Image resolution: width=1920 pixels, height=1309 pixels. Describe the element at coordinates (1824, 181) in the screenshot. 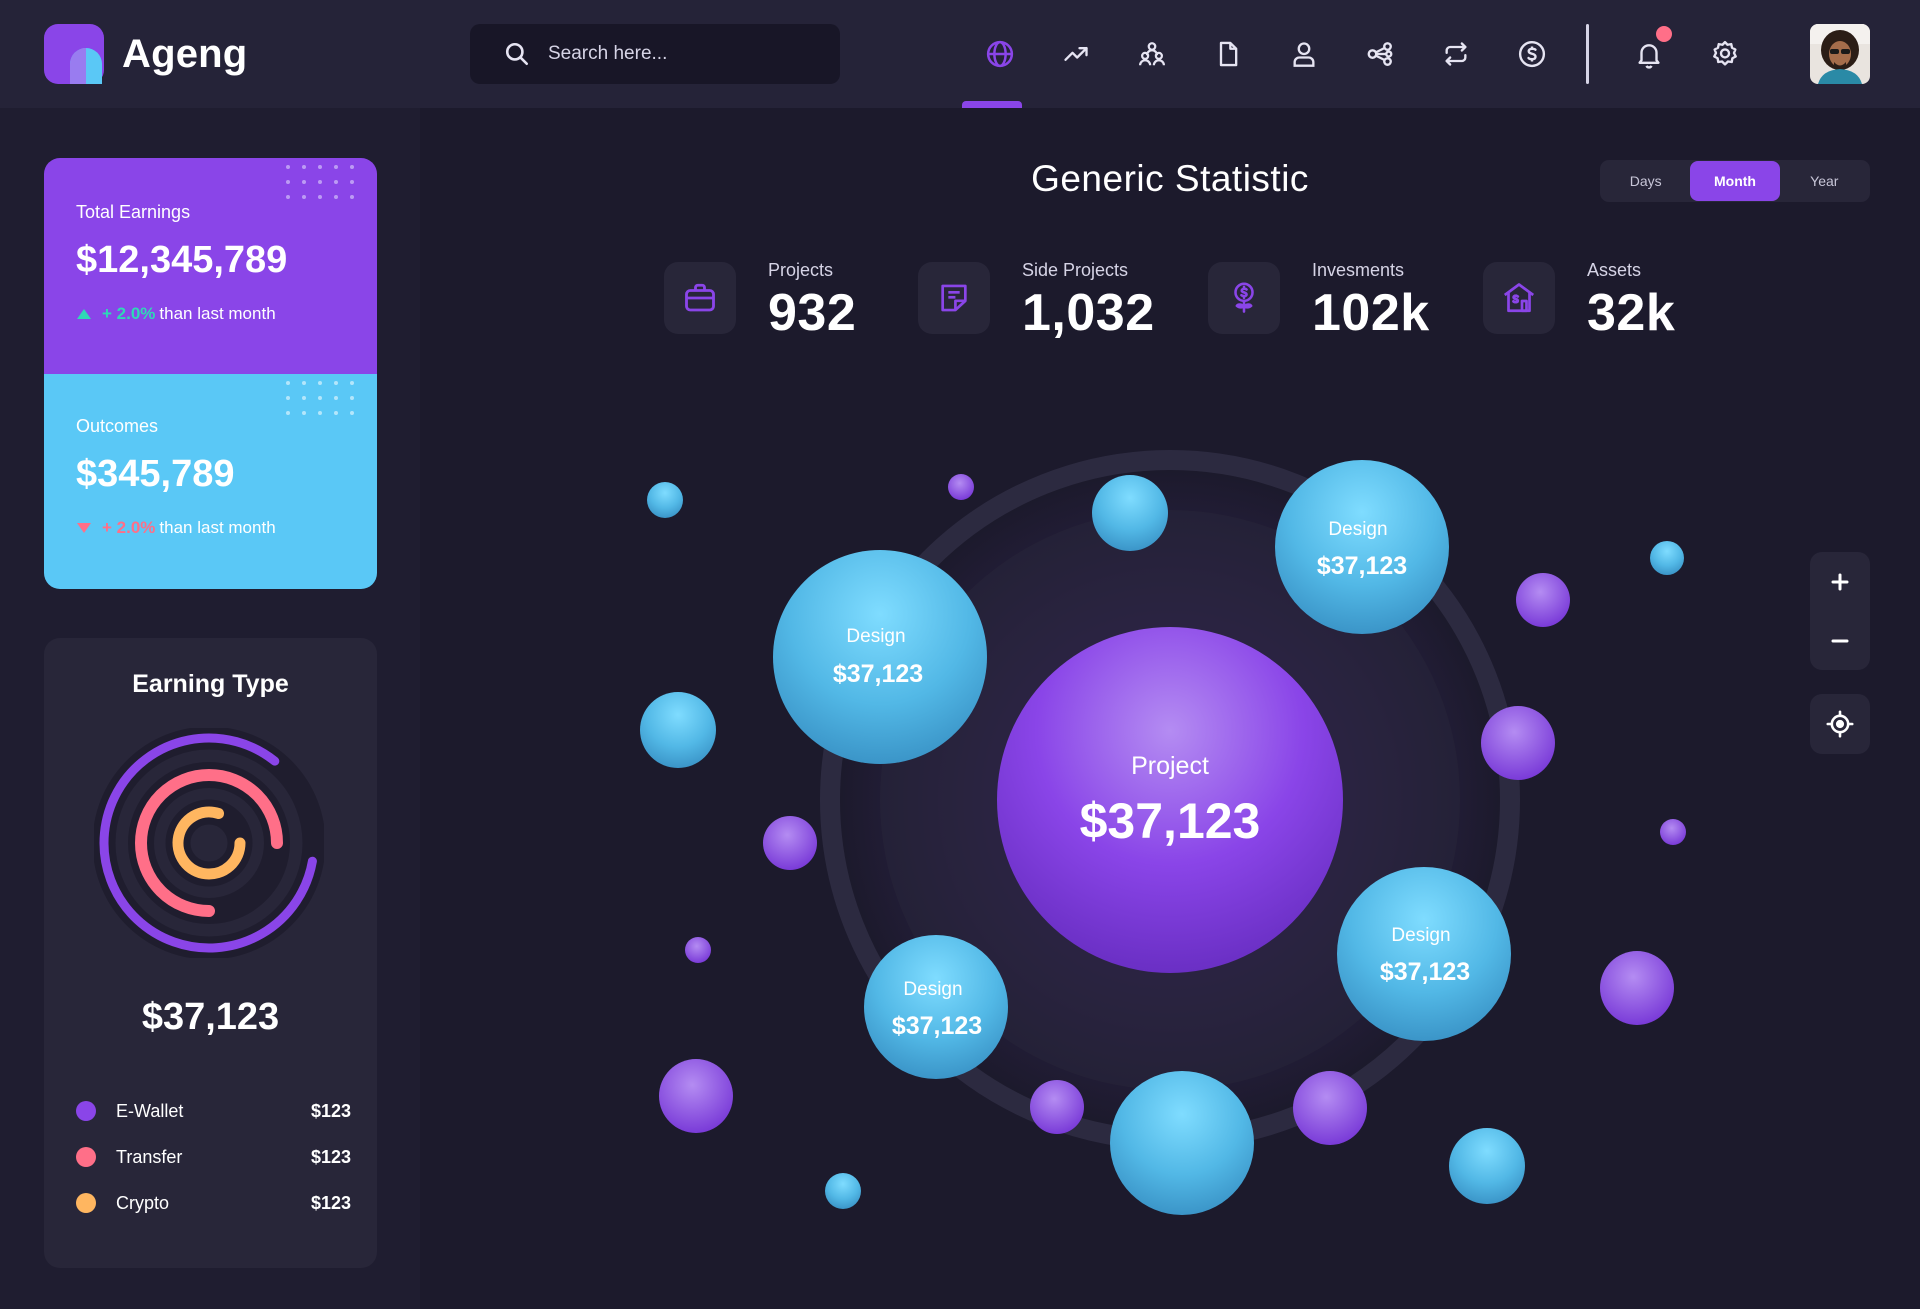

I see `period-year-button: Year` at that location.